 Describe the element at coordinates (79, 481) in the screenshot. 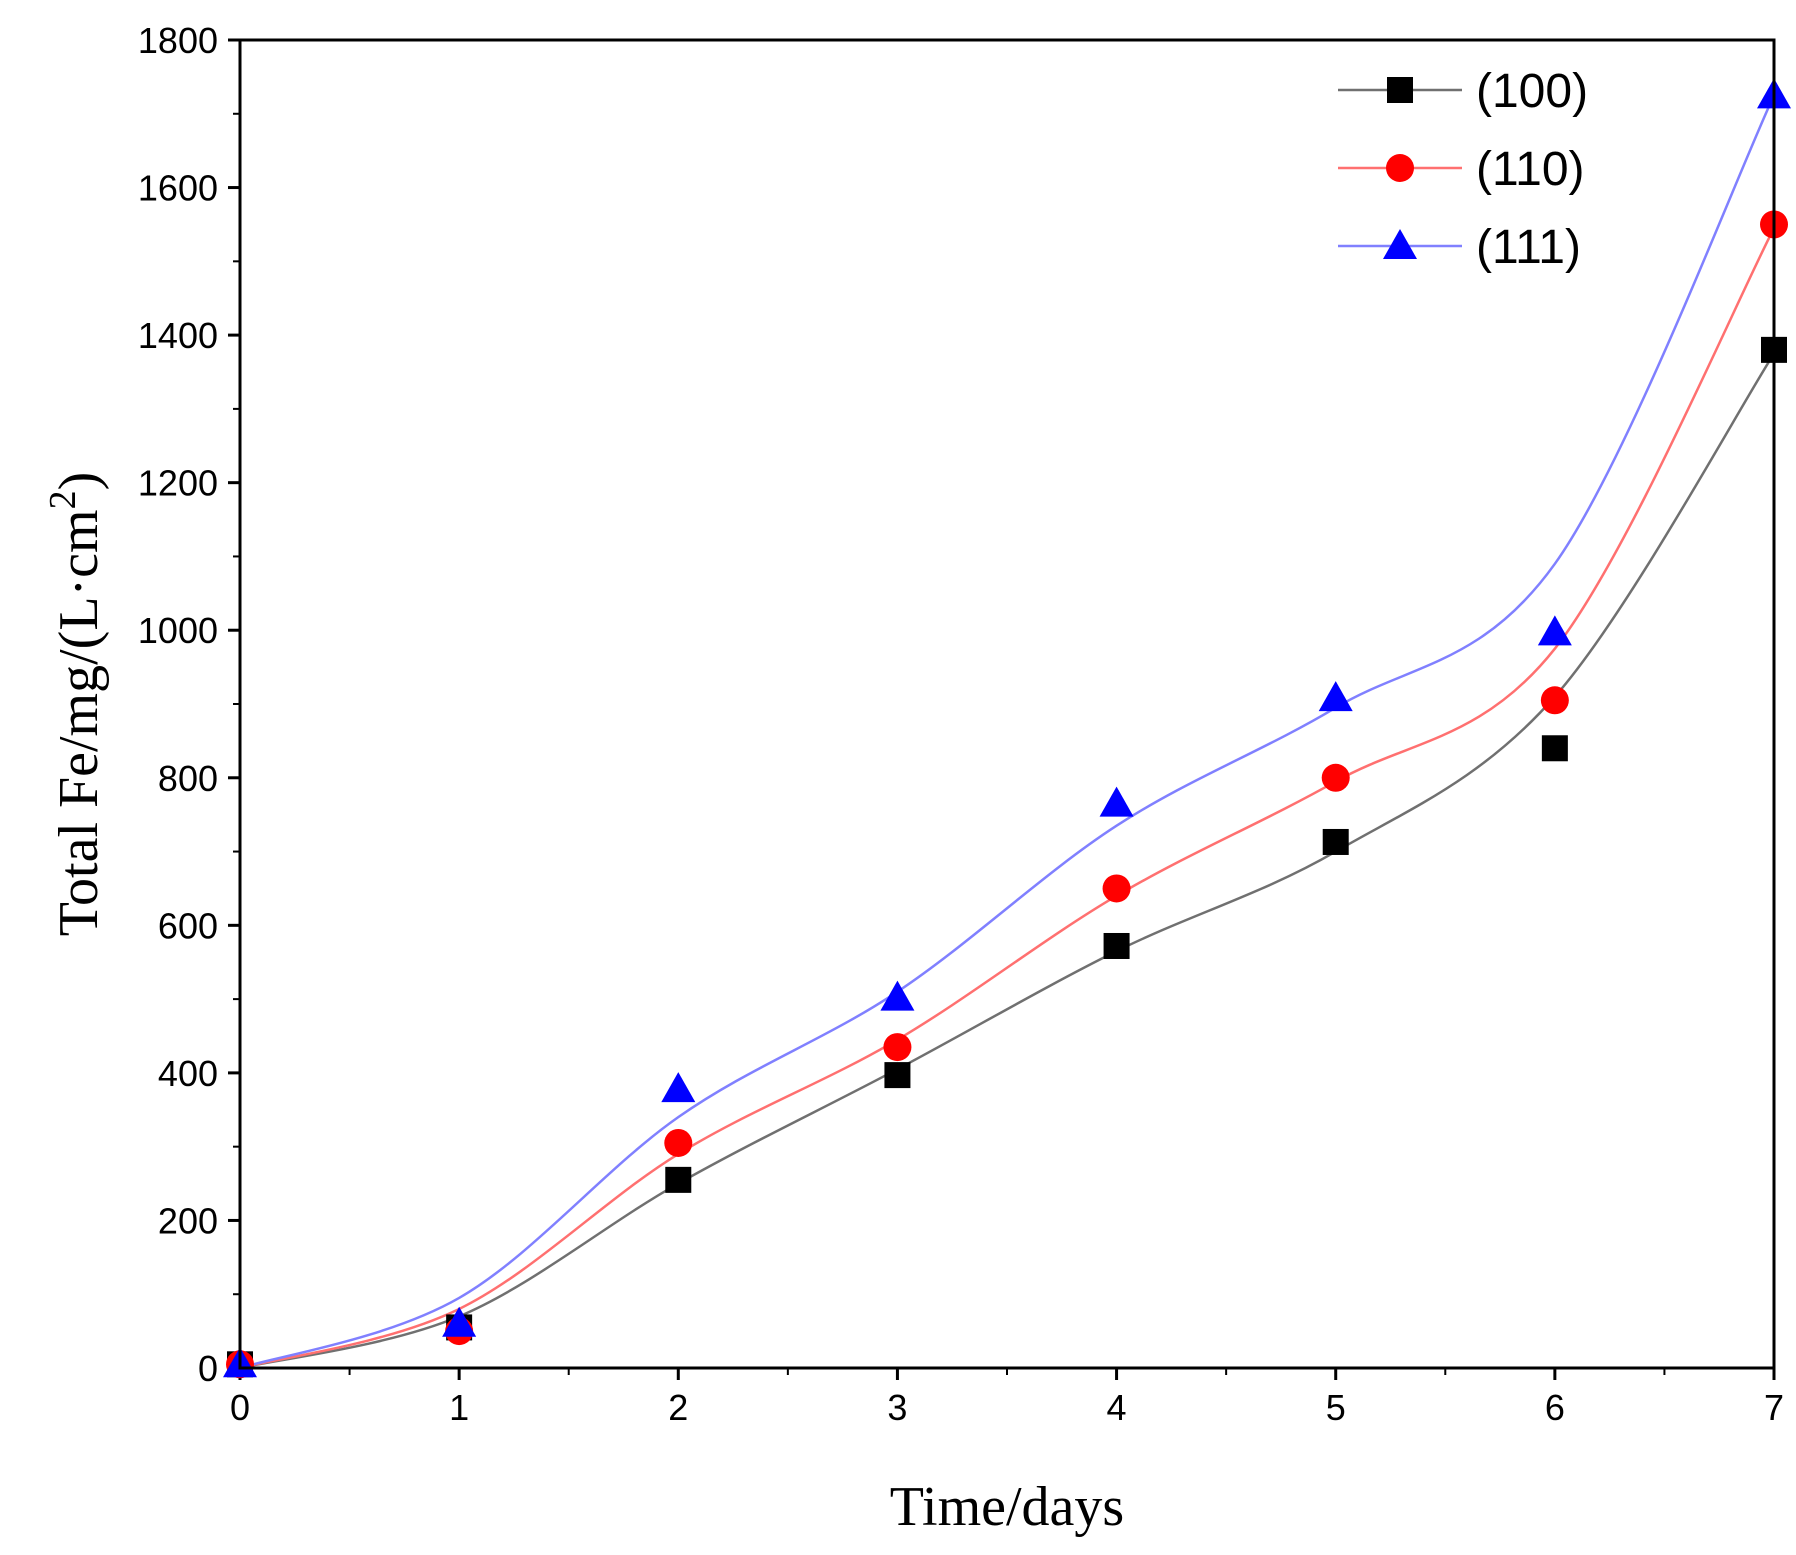

I see `y-axis-title-close: )` at that location.